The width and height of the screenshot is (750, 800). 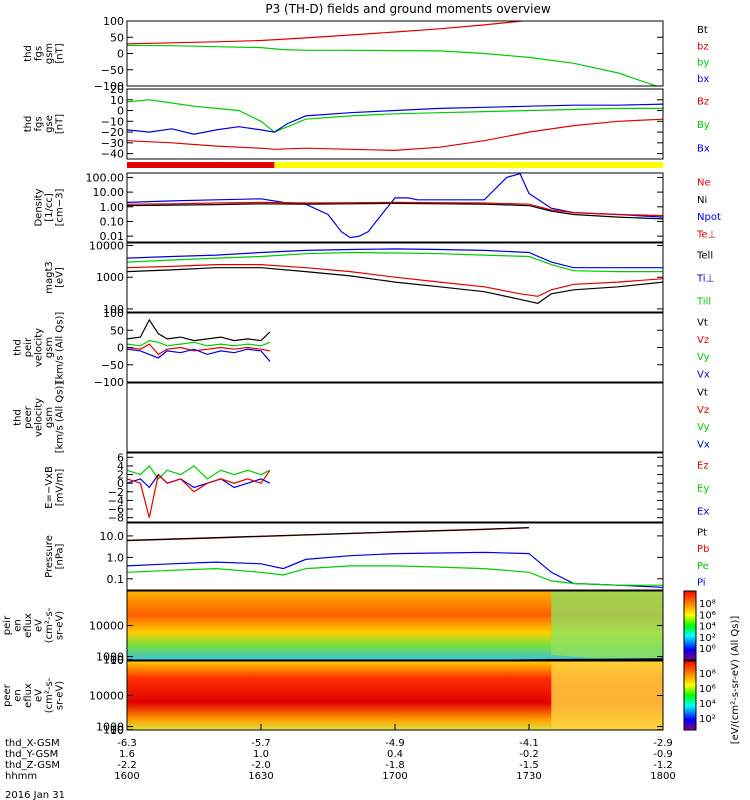 What do you see at coordinates (707, 615) in the screenshot?
I see `colorbar-tick: 10⁶` at bounding box center [707, 615].